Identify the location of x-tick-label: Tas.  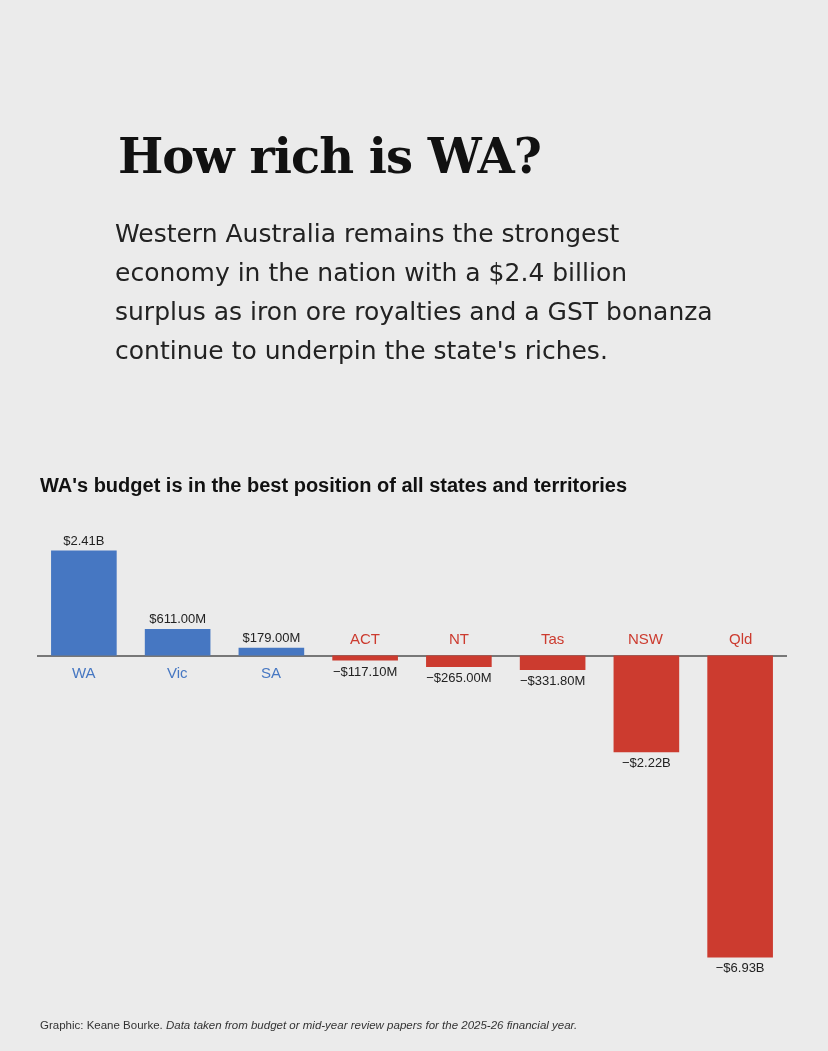
(553, 638).